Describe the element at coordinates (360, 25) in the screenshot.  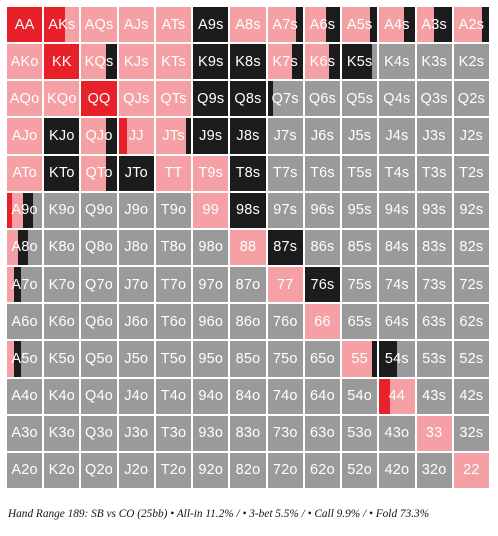
I see `hand-cell: A5s` at that location.